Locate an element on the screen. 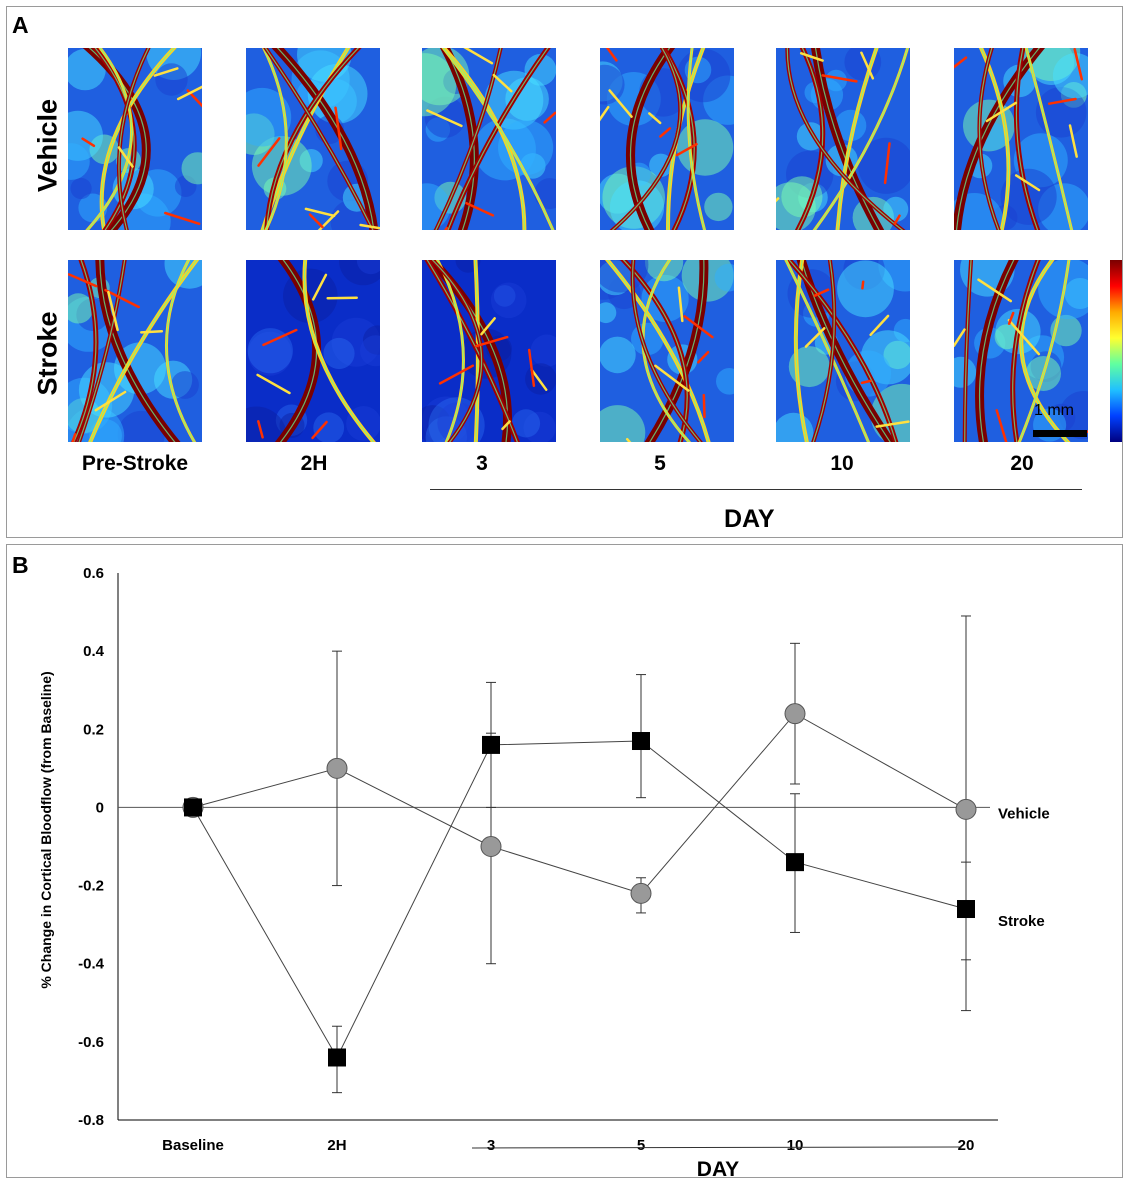  x-tick-label: 2H is located at coordinates (336, 1145).